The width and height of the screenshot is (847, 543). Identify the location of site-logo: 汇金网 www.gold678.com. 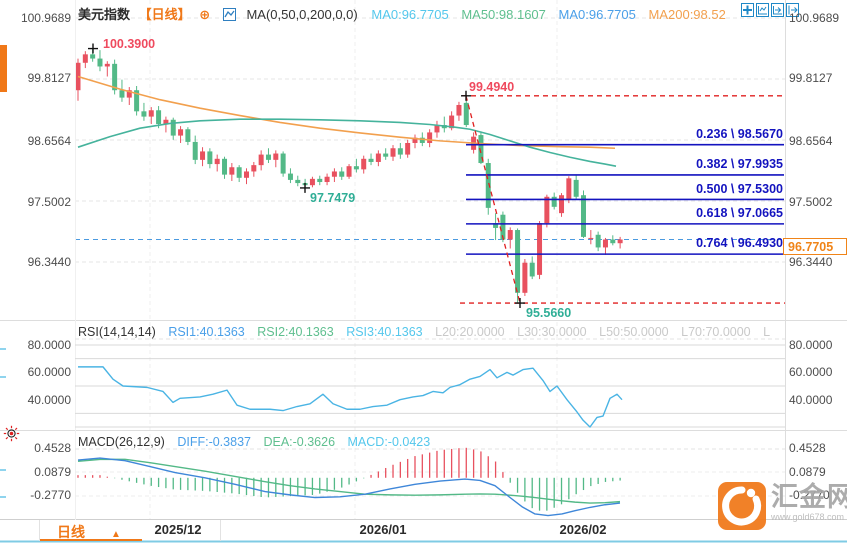
(782, 508).